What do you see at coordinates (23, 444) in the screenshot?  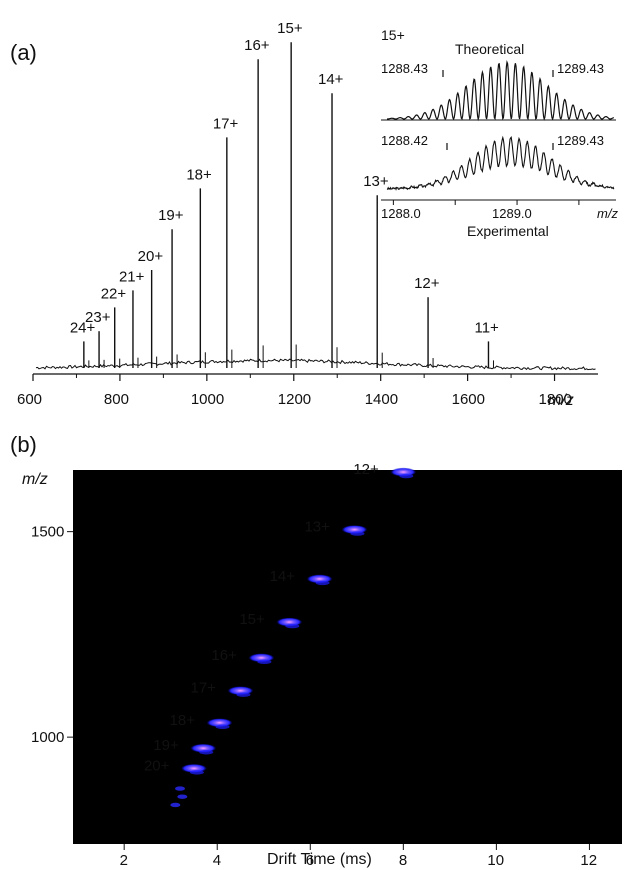 I see `panel-b-label: (b)` at bounding box center [23, 444].